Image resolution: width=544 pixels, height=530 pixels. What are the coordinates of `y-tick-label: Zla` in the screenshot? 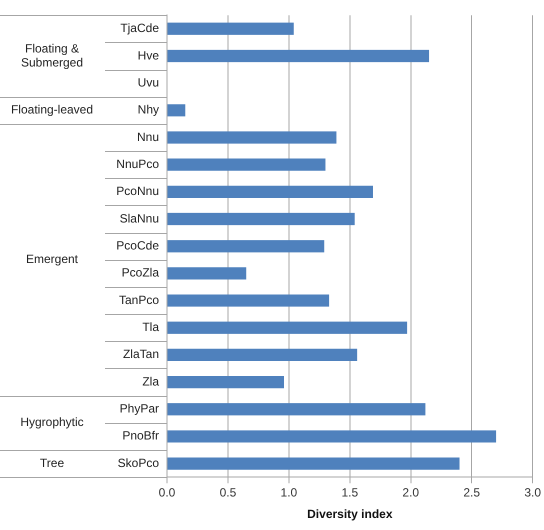 It's located at (151, 381).